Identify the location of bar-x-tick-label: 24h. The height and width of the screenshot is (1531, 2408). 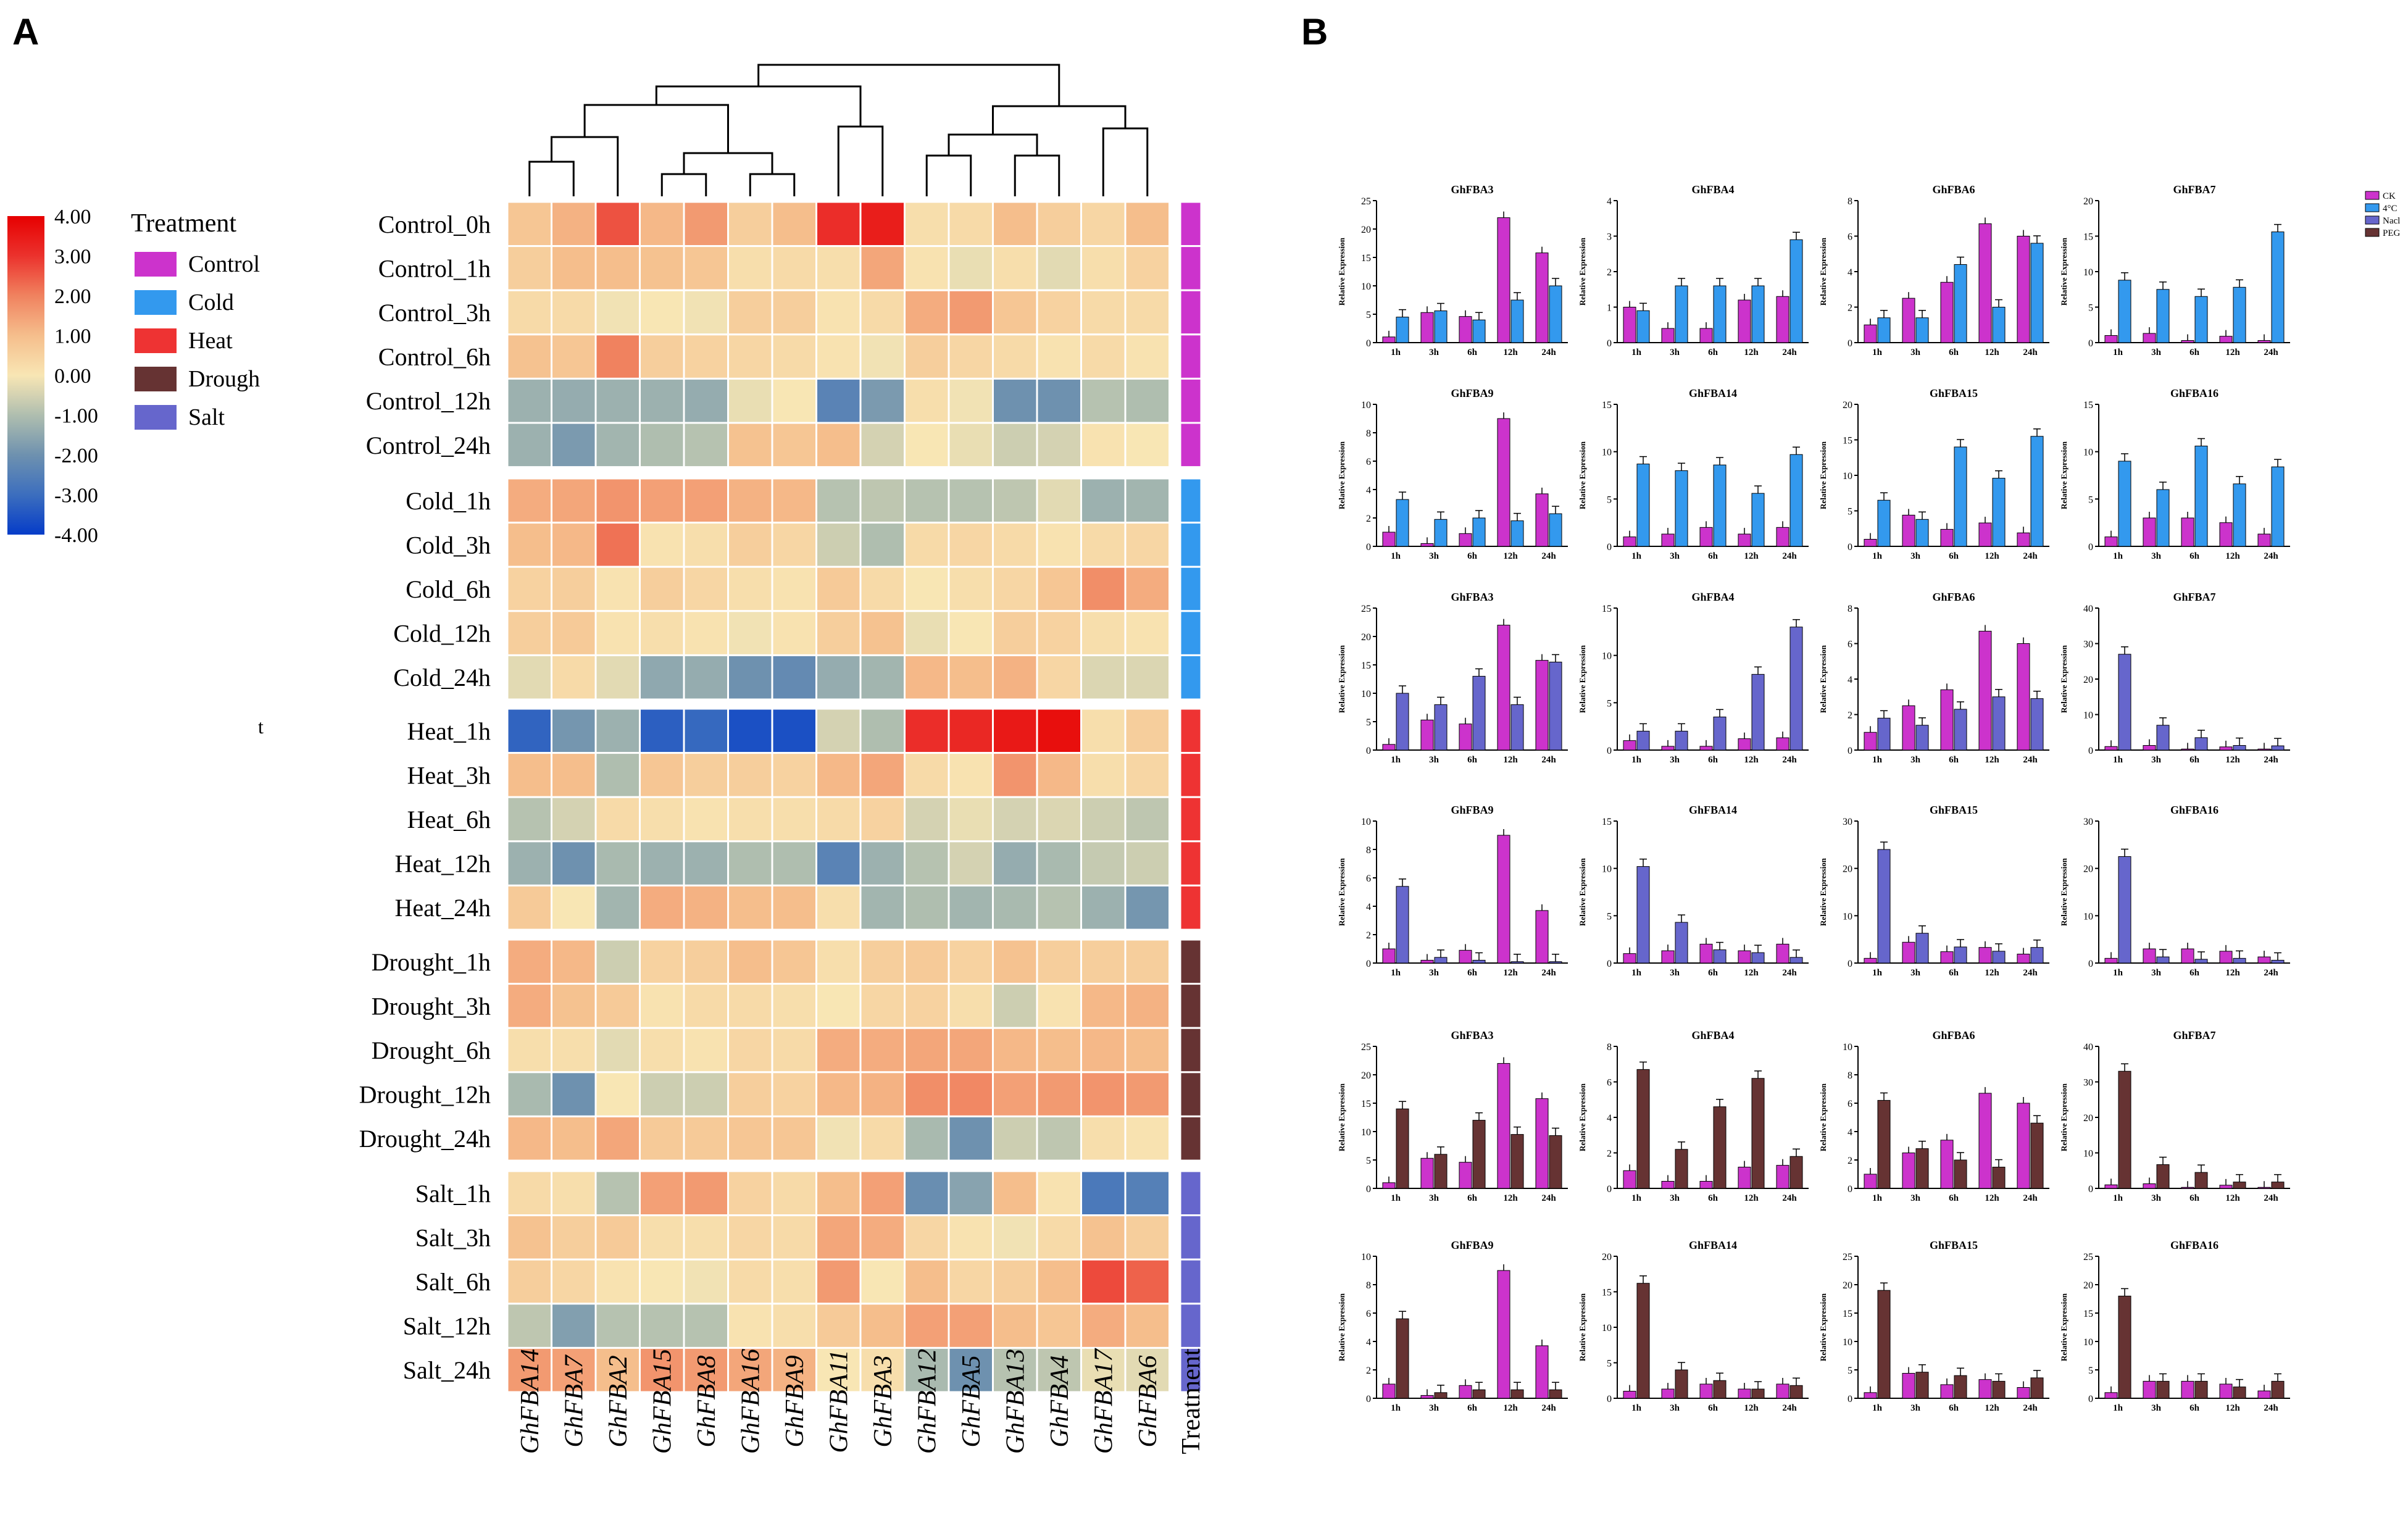
(1789, 352).